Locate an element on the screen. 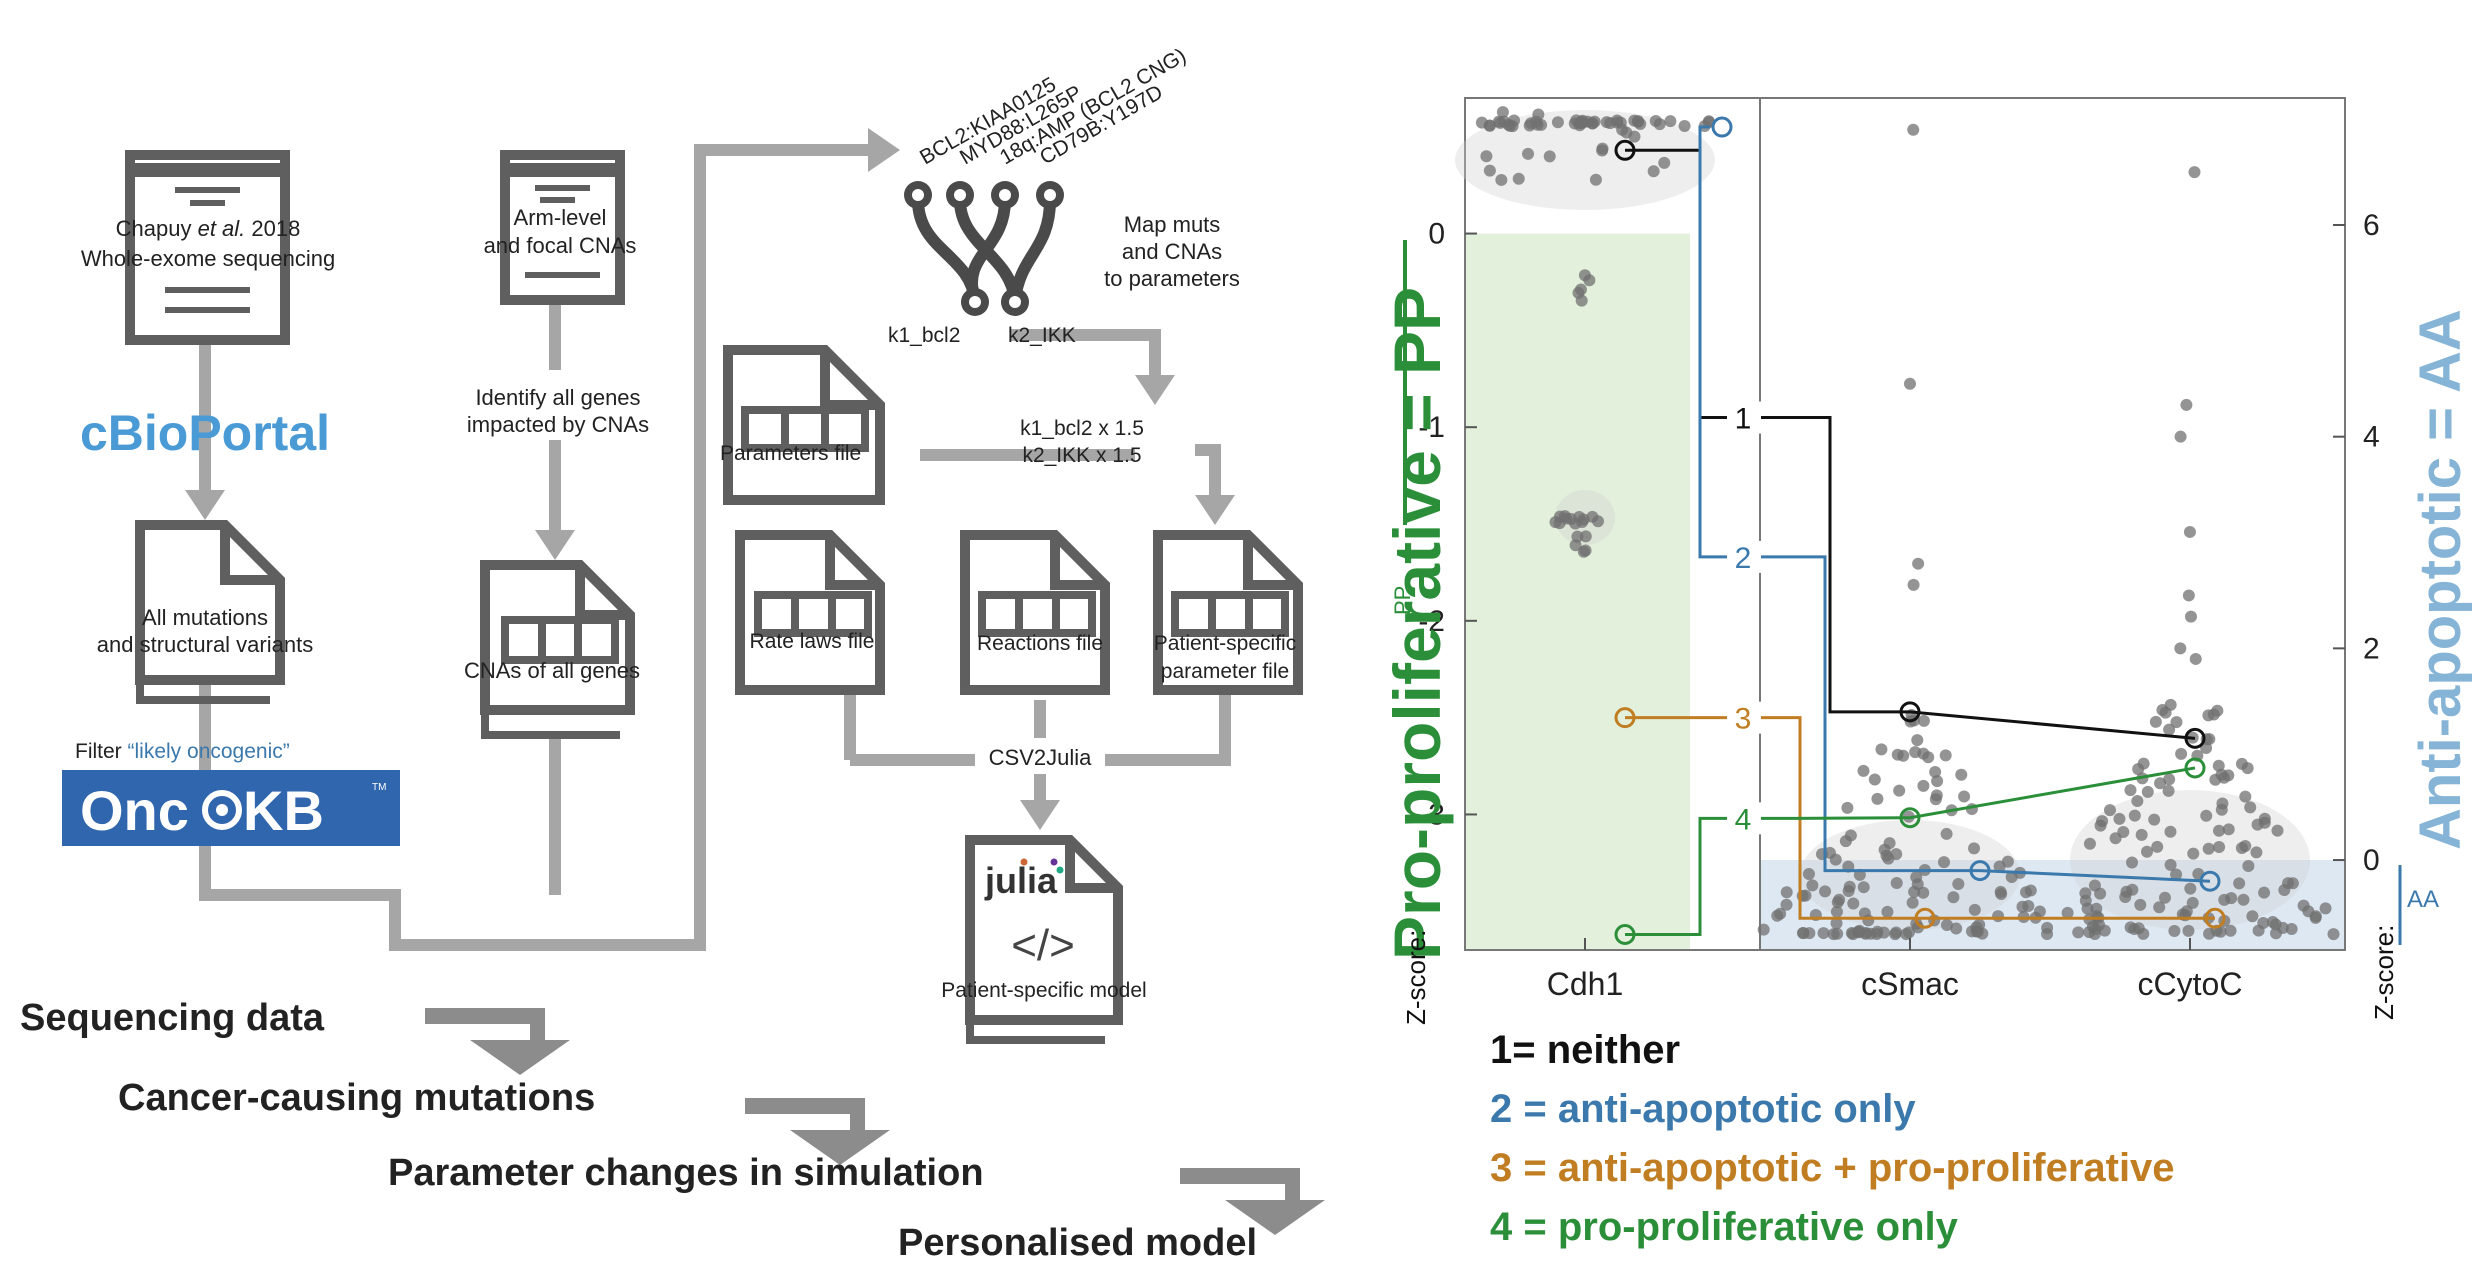 This screenshot has height=1275, width=2481. patient-param-line-2: parameter file is located at coordinates (1225, 671).